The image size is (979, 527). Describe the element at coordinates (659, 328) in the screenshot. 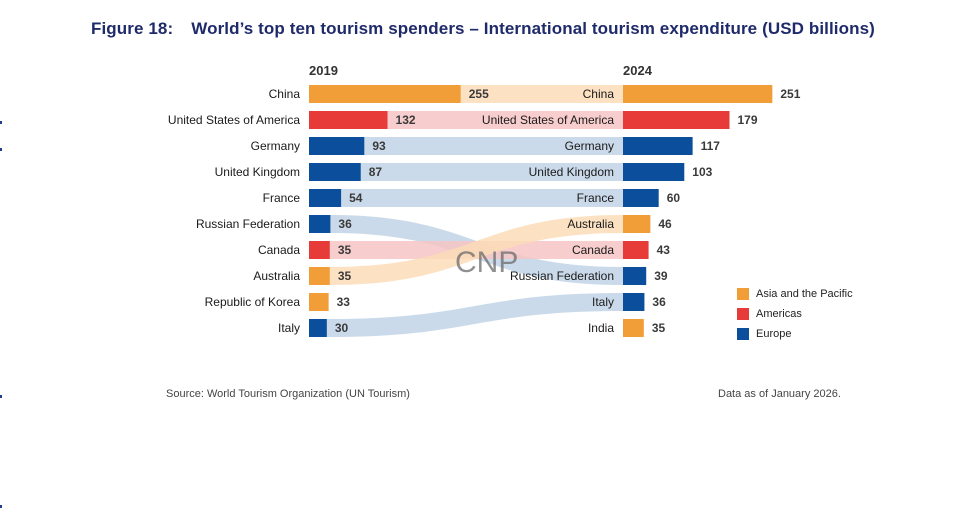

I see `right-value-label-9: 35` at that location.